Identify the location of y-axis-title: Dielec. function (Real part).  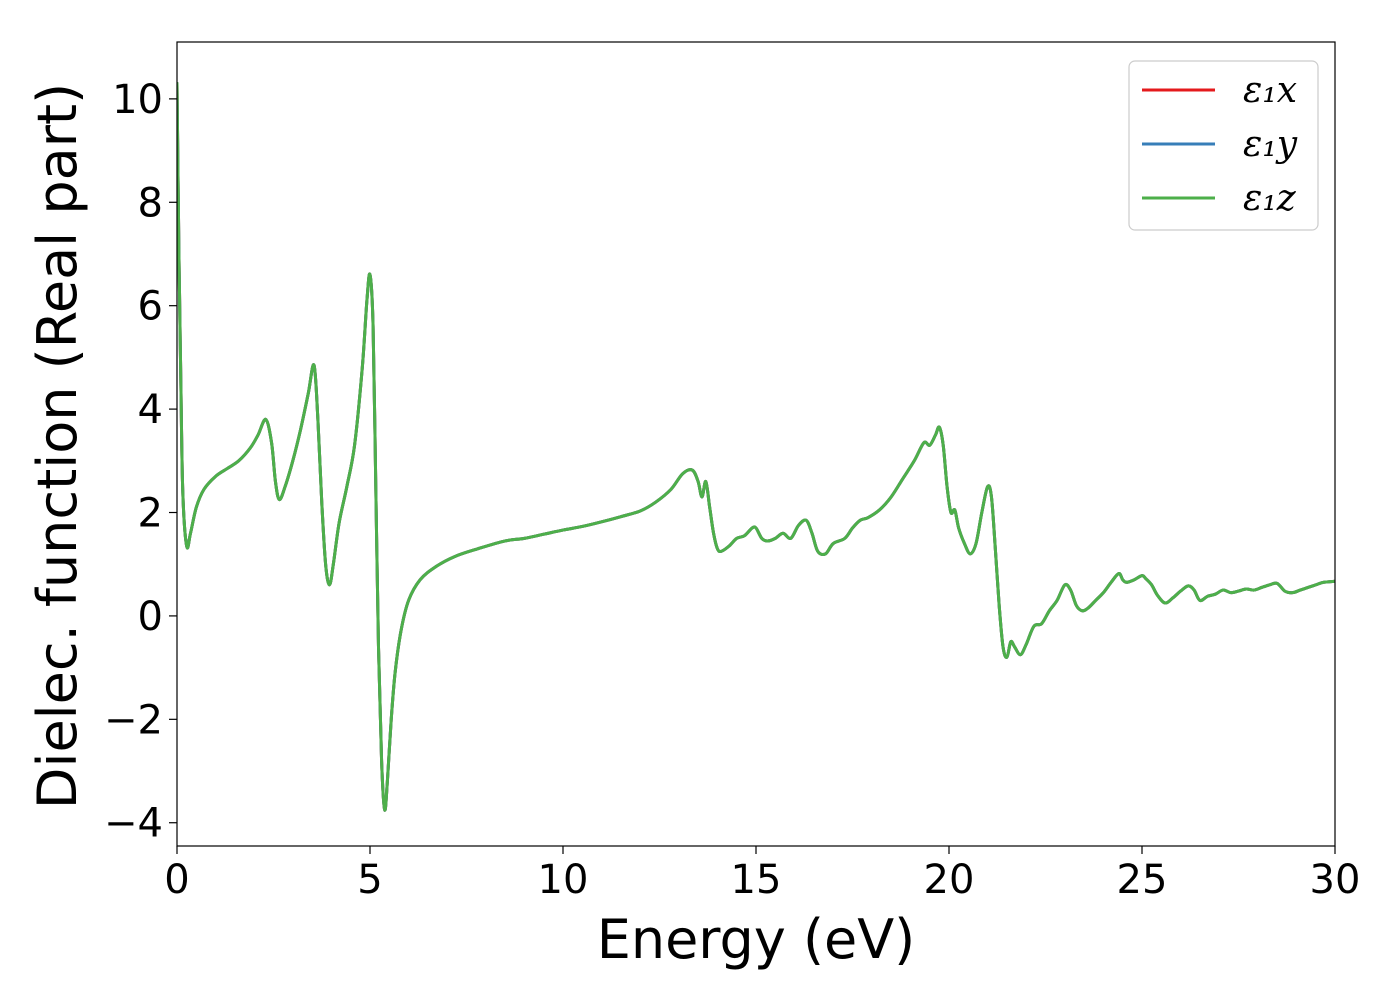
(57, 446).